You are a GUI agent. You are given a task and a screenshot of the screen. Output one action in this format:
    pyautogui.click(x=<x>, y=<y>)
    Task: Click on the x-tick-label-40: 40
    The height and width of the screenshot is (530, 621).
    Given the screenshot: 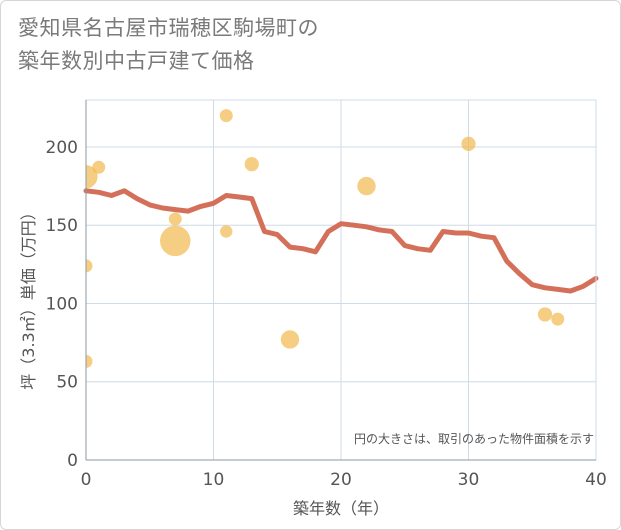 What is the action you would take?
    pyautogui.click(x=596, y=480)
    